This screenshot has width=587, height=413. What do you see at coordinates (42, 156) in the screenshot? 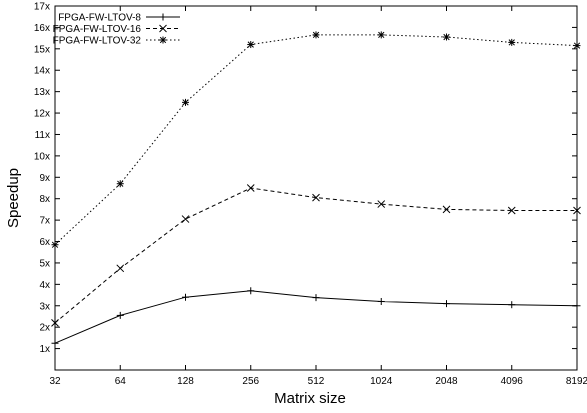
I see `y-tick-label: 10x` at bounding box center [42, 156].